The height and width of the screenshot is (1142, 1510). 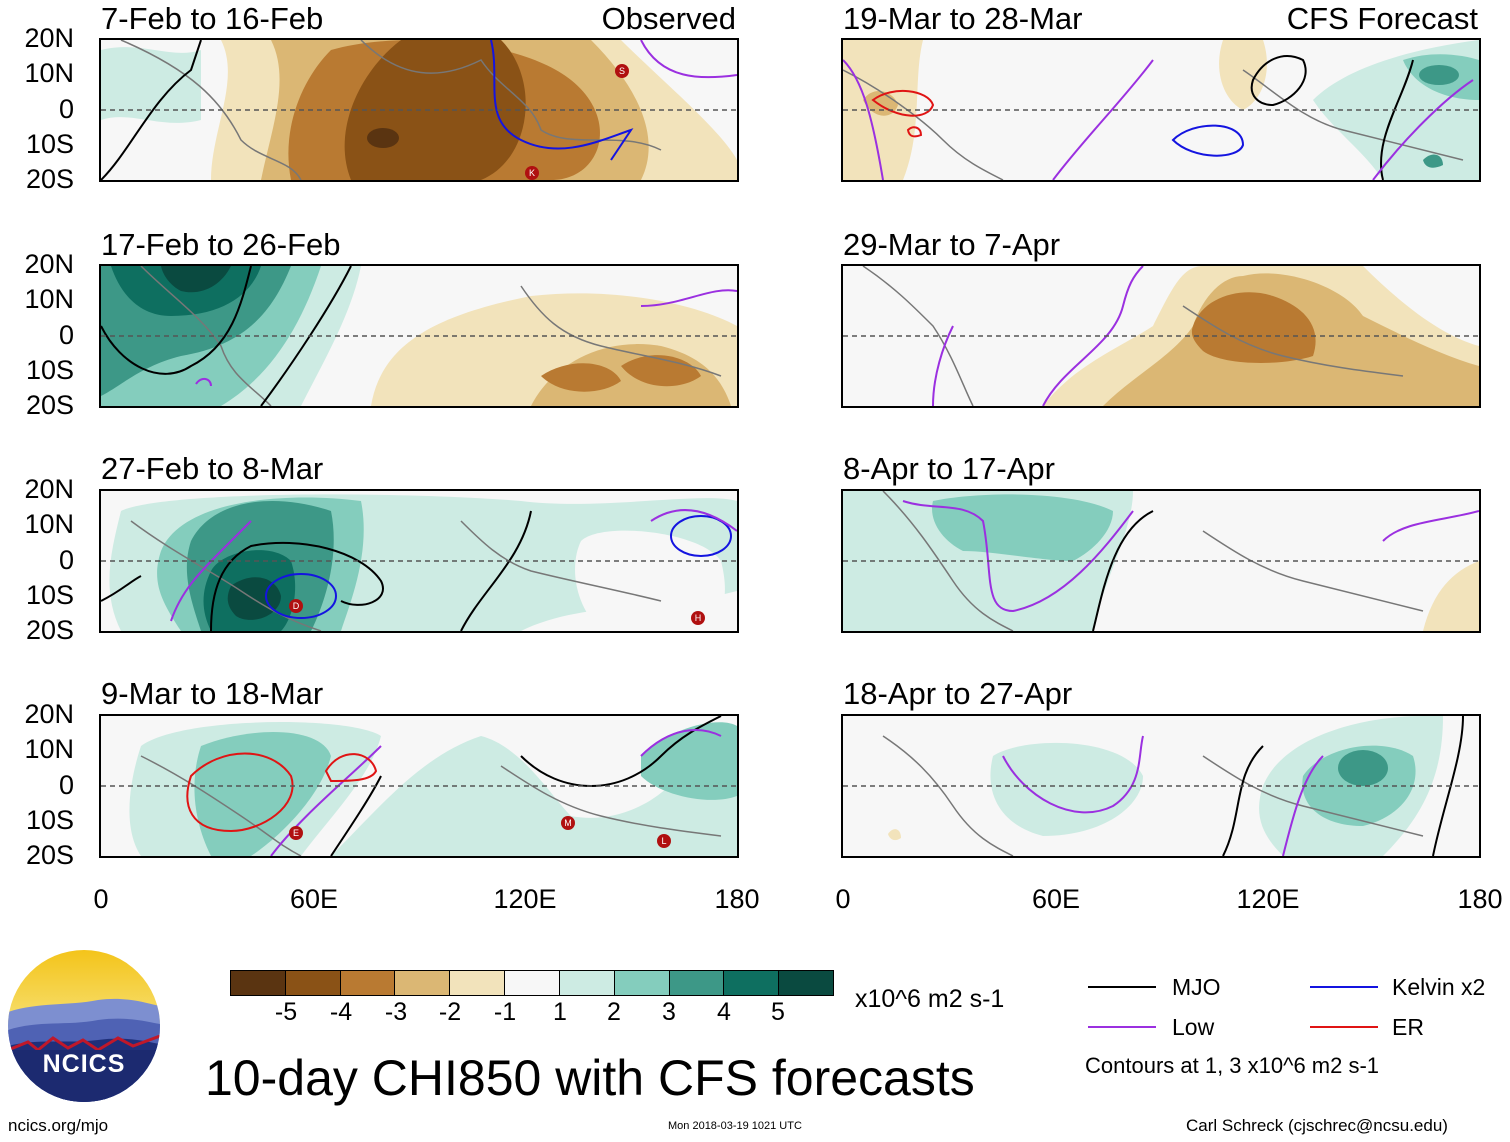 What do you see at coordinates (963, 18) in the screenshot?
I see `panel-title-5: 19-Mar to 28-Mar` at bounding box center [963, 18].